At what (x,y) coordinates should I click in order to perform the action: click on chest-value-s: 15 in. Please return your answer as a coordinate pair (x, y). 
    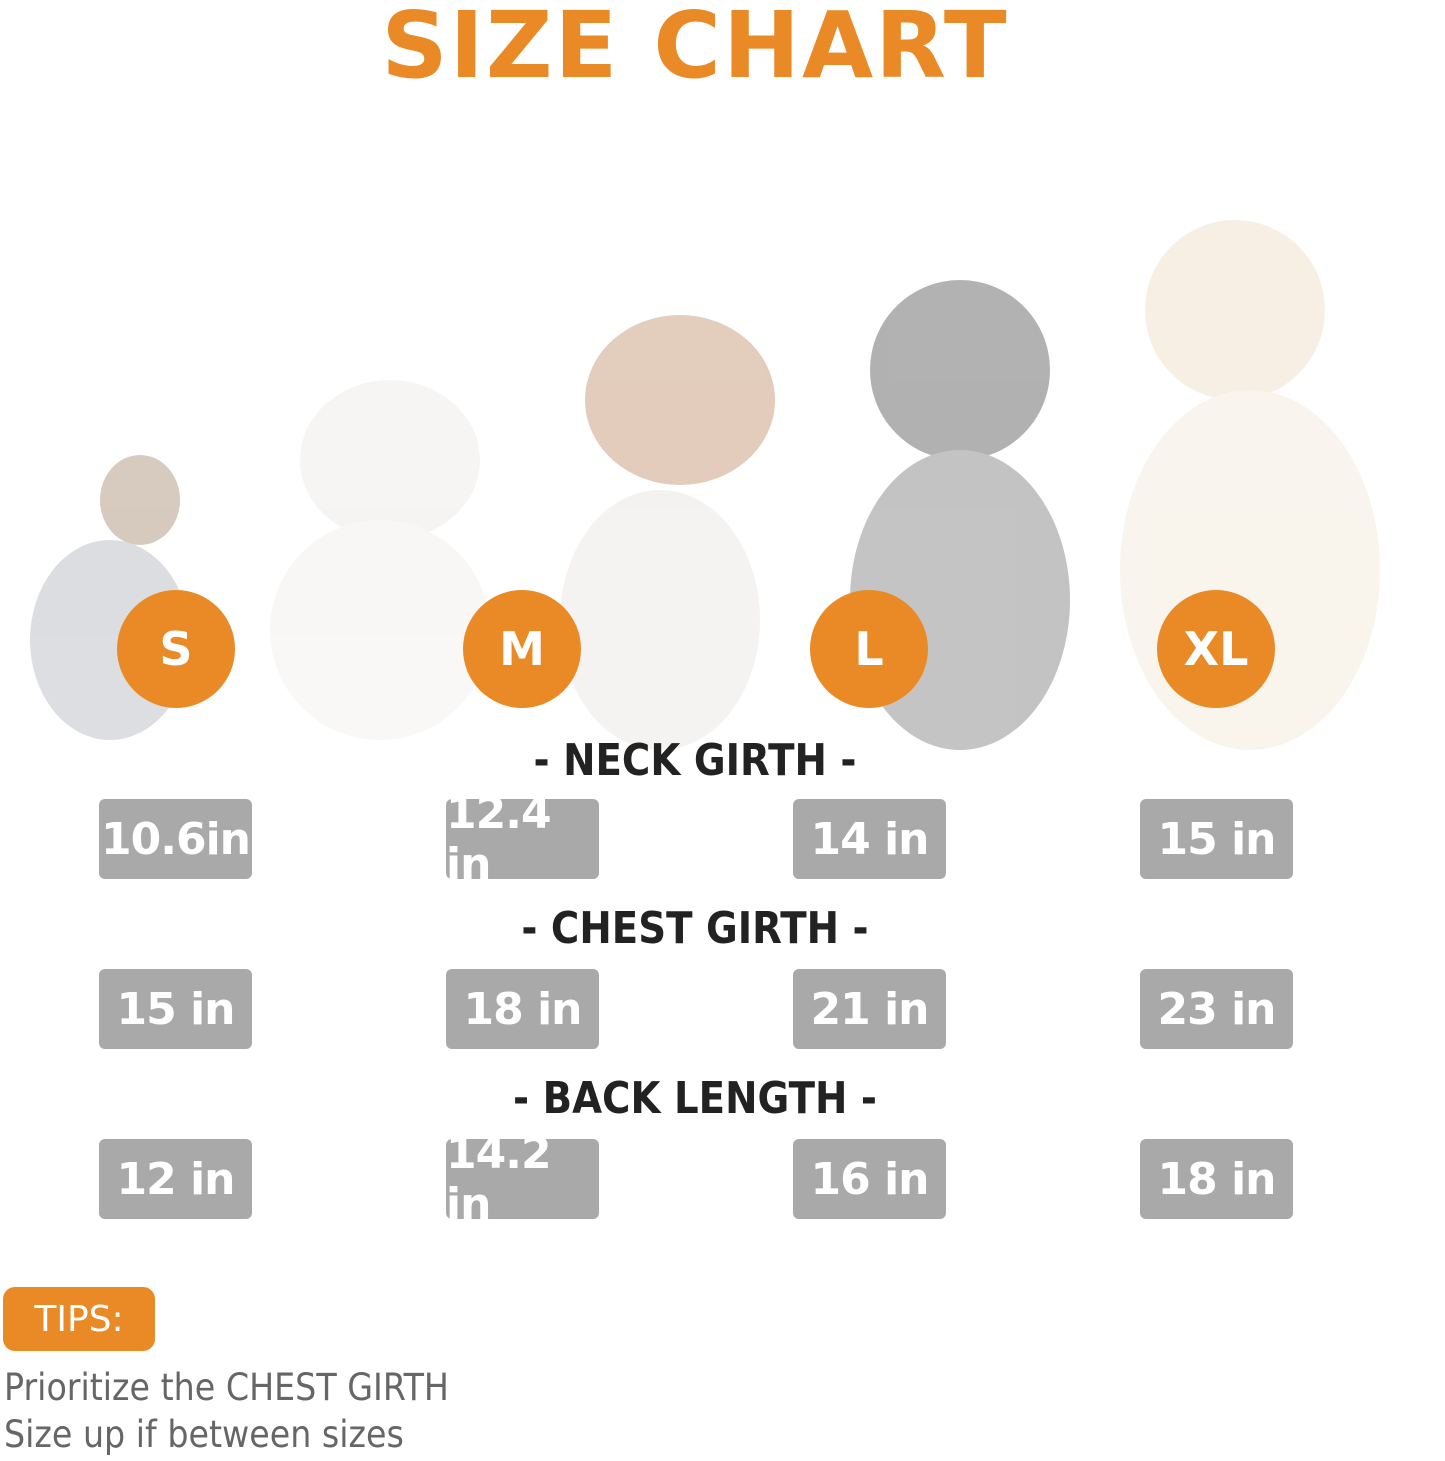
    Looking at the image, I should click on (175, 1009).